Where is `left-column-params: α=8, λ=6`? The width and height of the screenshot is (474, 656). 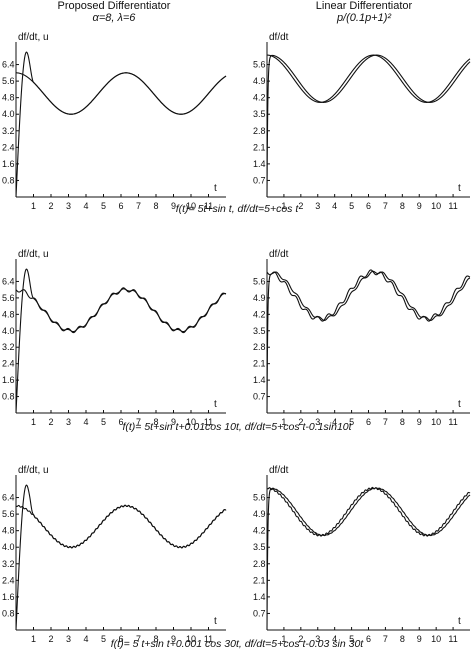
left-column-params: α=8, λ=6 is located at coordinates (114, 18).